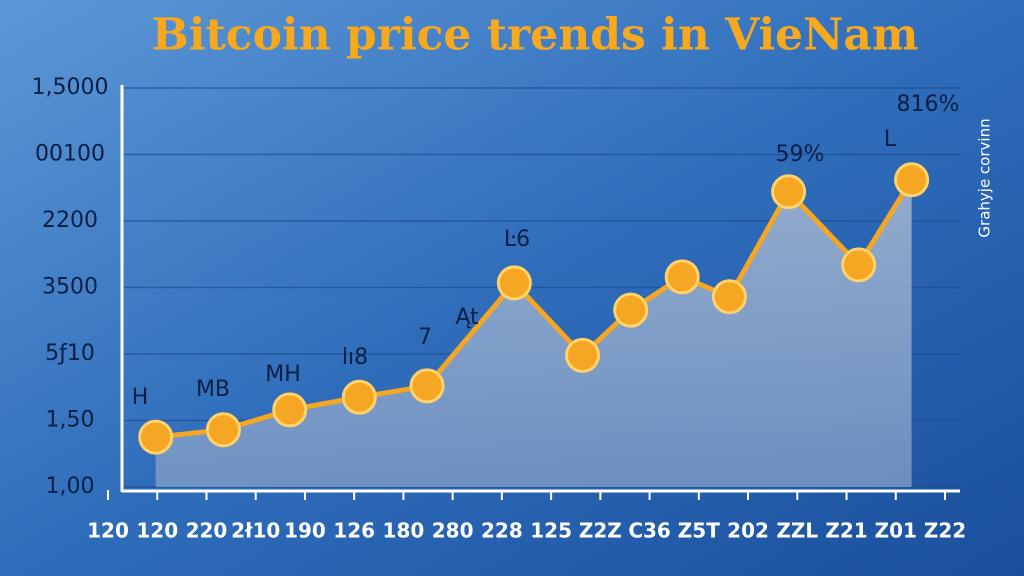 This screenshot has height=576, width=1024. Describe the element at coordinates (551, 531) in the screenshot. I see `x-tick-label: 125` at that location.